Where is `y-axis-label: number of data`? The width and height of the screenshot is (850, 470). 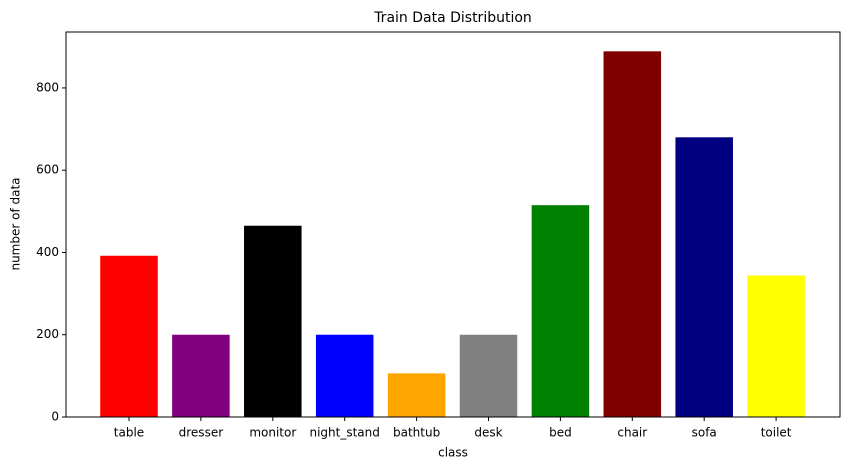 y-axis-label: number of data is located at coordinates (16, 223).